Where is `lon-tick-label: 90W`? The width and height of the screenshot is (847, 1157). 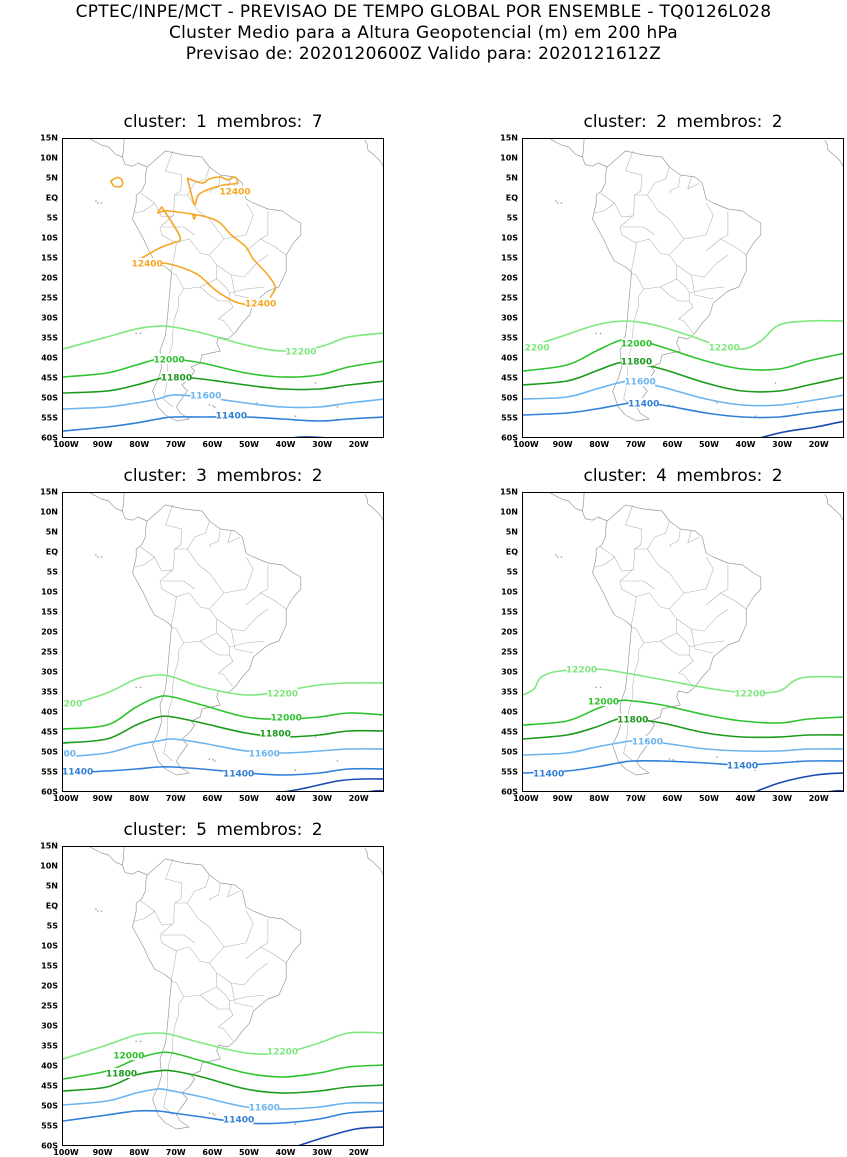 lon-tick-label: 90W is located at coordinates (102, 444).